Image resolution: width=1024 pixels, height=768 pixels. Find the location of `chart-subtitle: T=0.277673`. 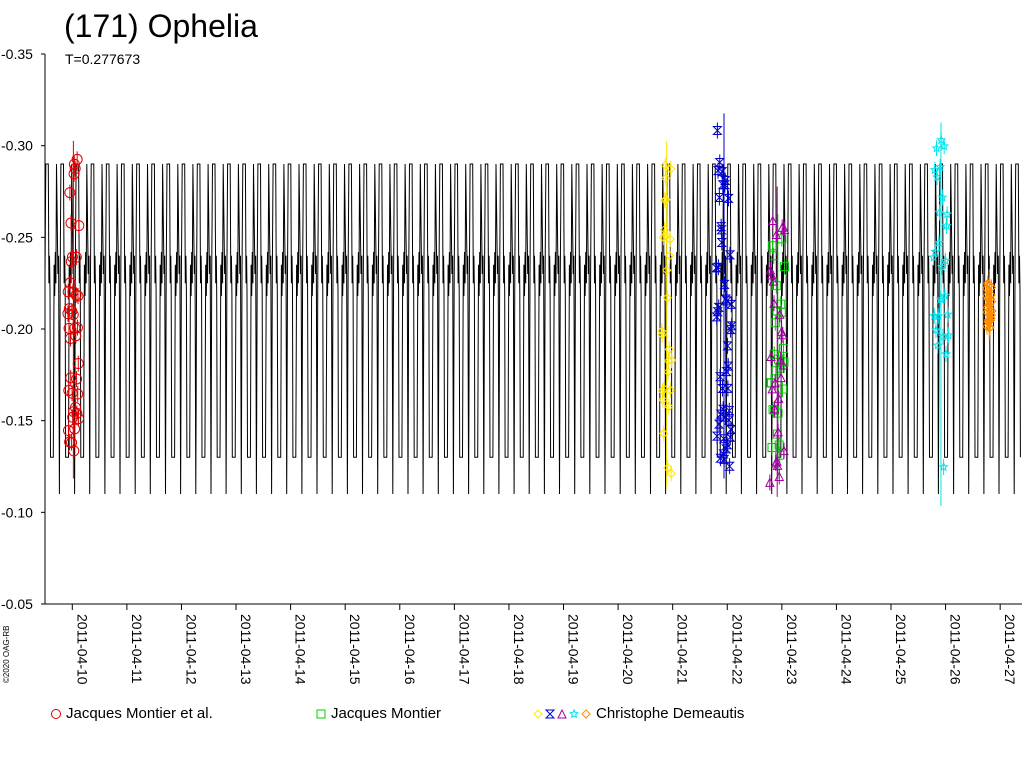

chart-subtitle: T=0.277673 is located at coordinates (103, 59).